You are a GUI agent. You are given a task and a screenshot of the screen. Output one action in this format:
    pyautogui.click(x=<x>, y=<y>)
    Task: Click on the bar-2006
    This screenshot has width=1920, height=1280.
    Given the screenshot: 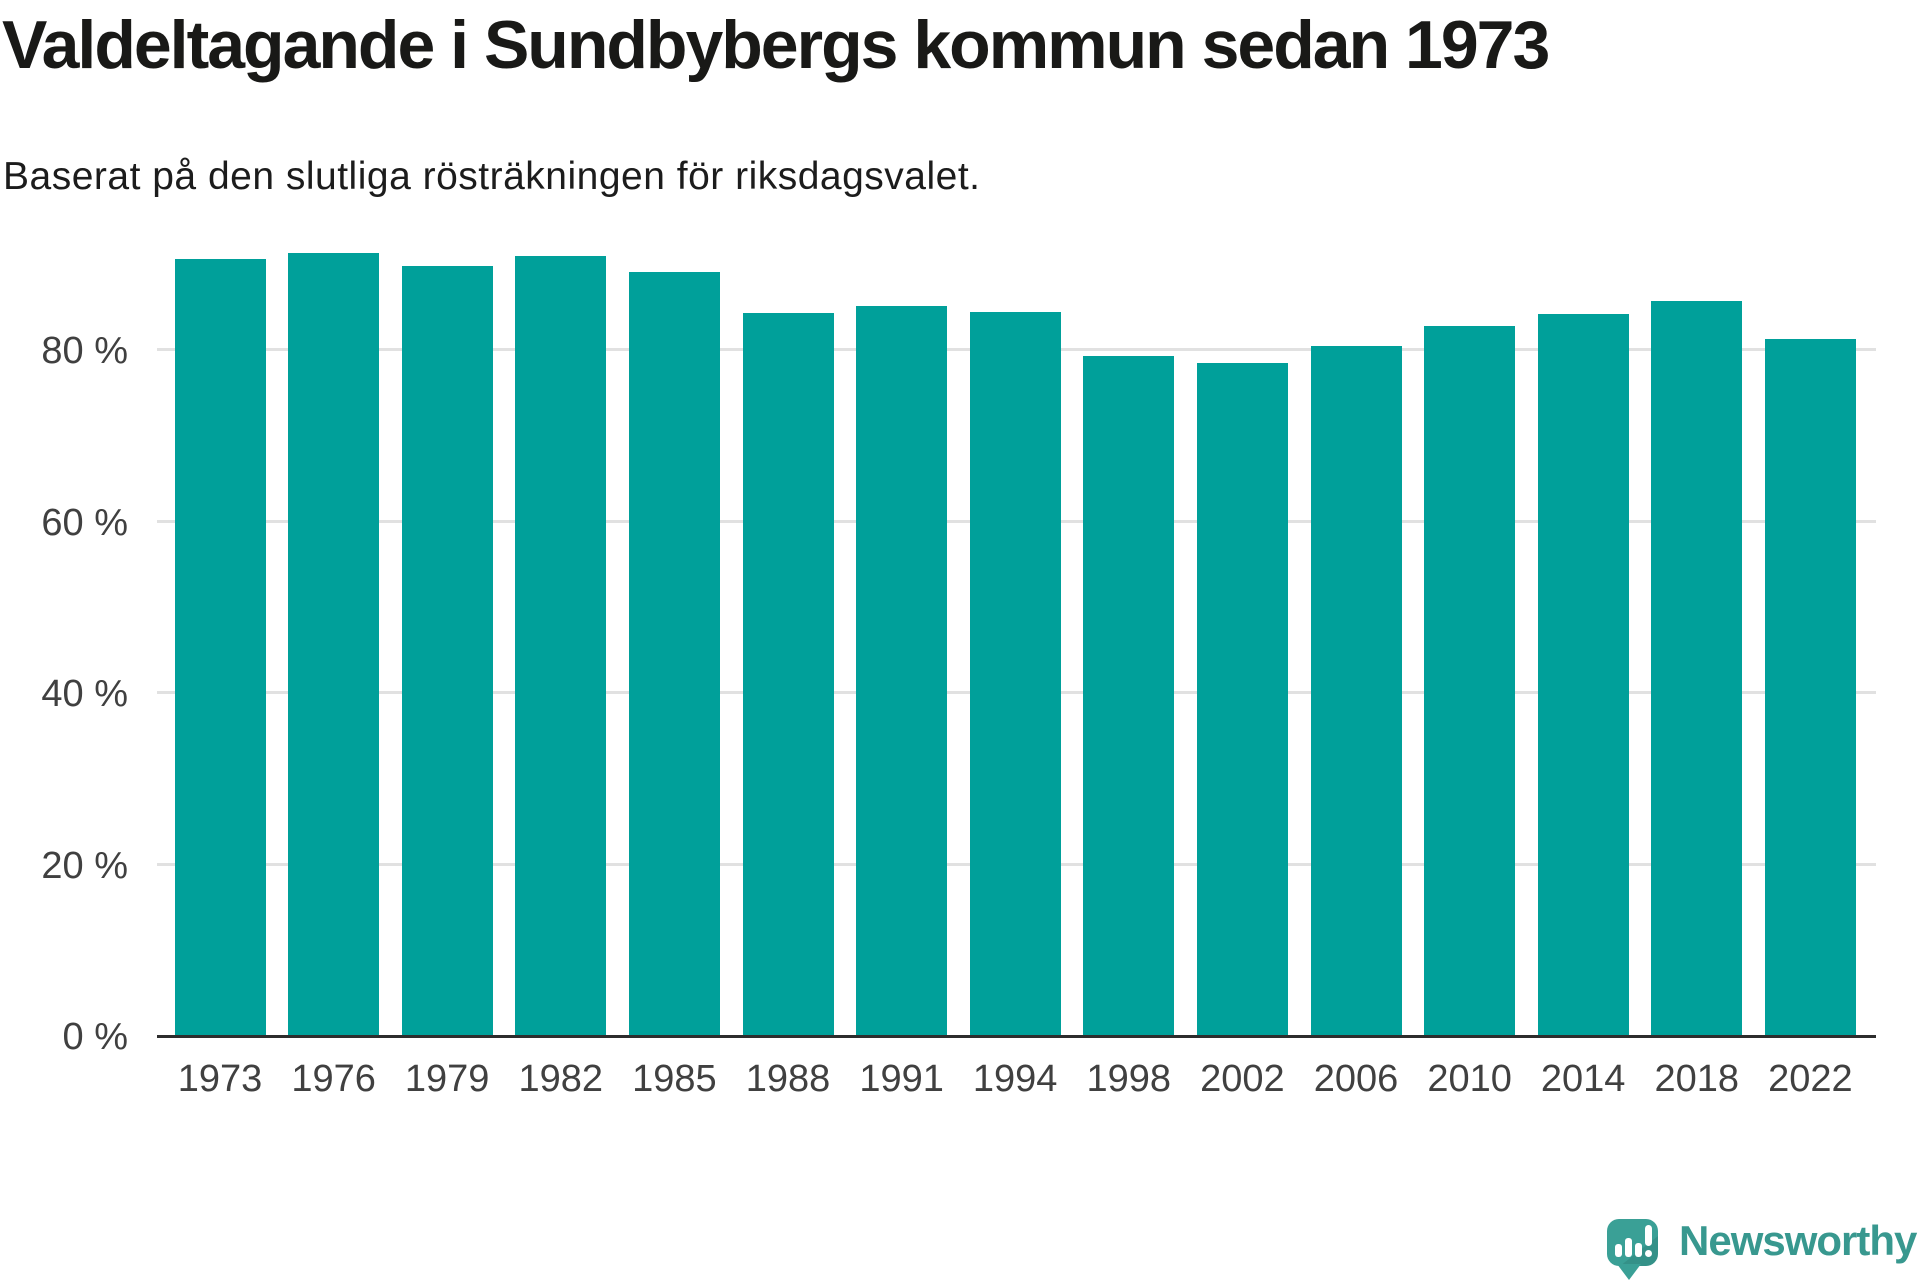 What is the action you would take?
    pyautogui.click(x=1356, y=690)
    